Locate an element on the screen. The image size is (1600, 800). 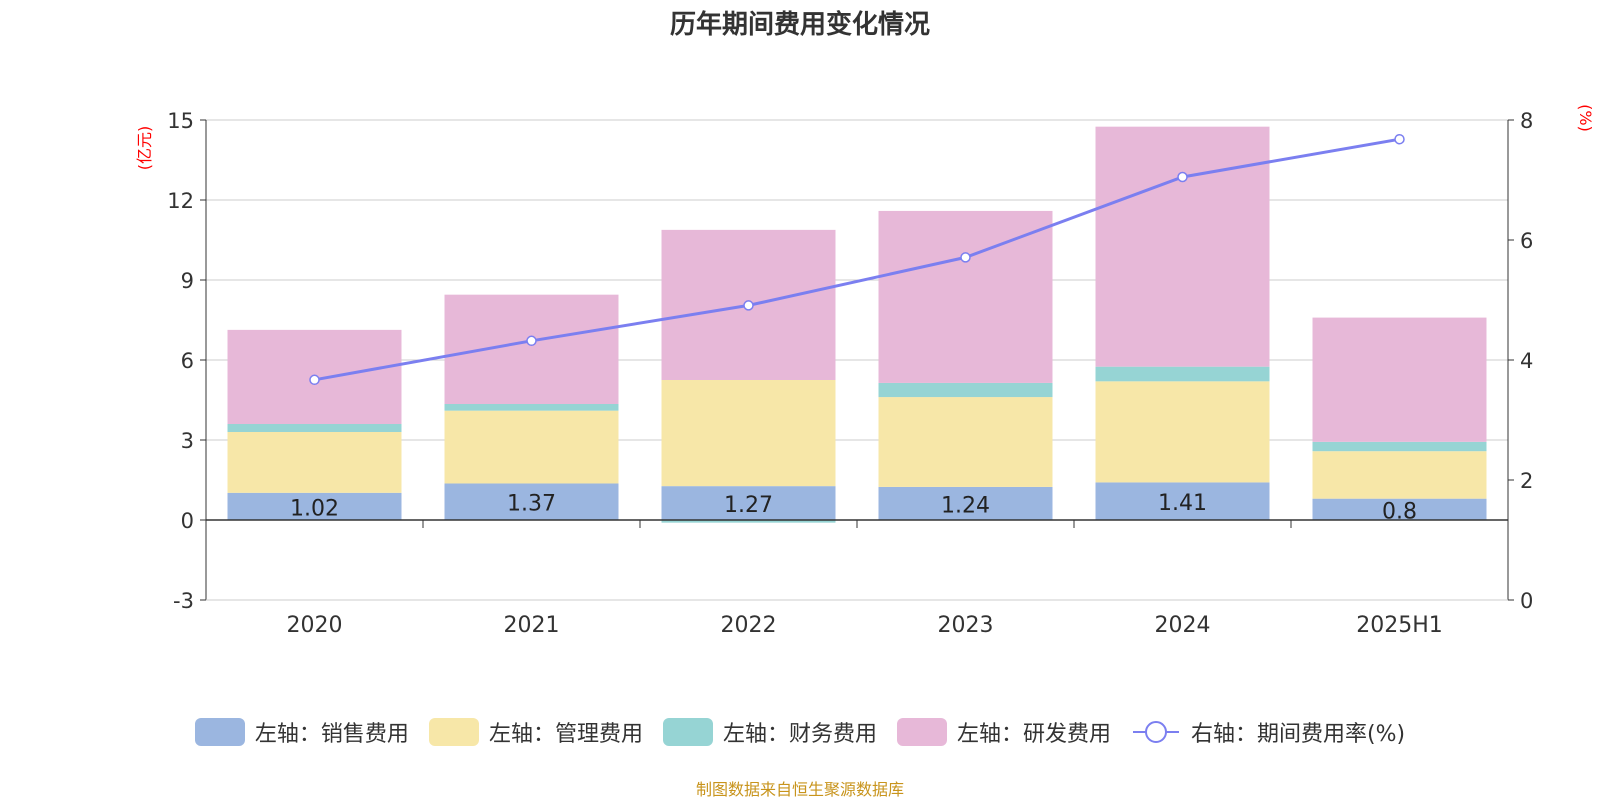
left-tick-label: 6 is located at coordinates (187, 361).